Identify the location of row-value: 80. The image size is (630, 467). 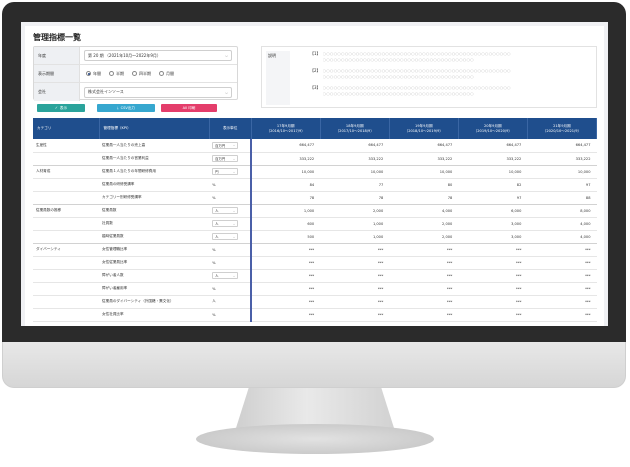
(424, 185).